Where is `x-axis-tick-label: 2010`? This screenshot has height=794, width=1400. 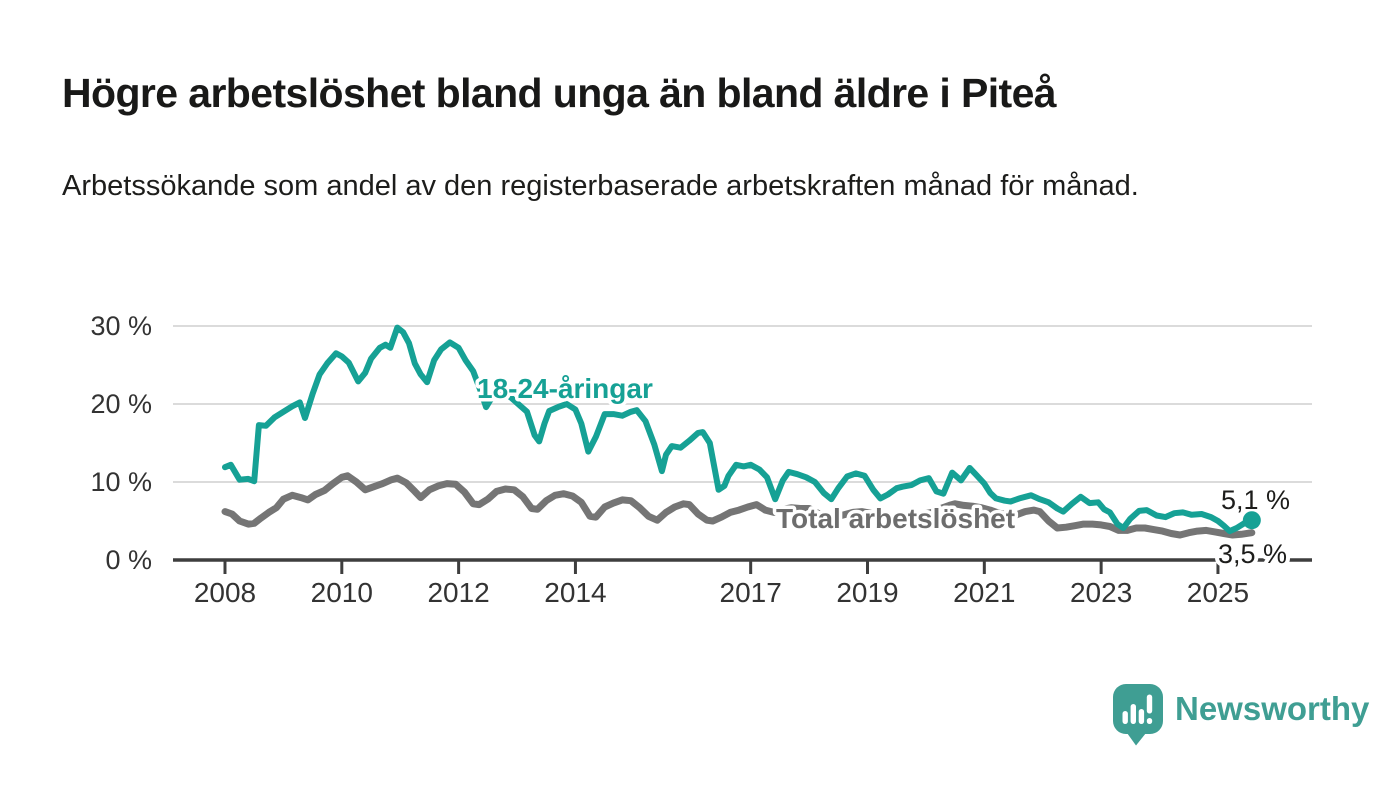
x-axis-tick-label: 2010 is located at coordinates (342, 592).